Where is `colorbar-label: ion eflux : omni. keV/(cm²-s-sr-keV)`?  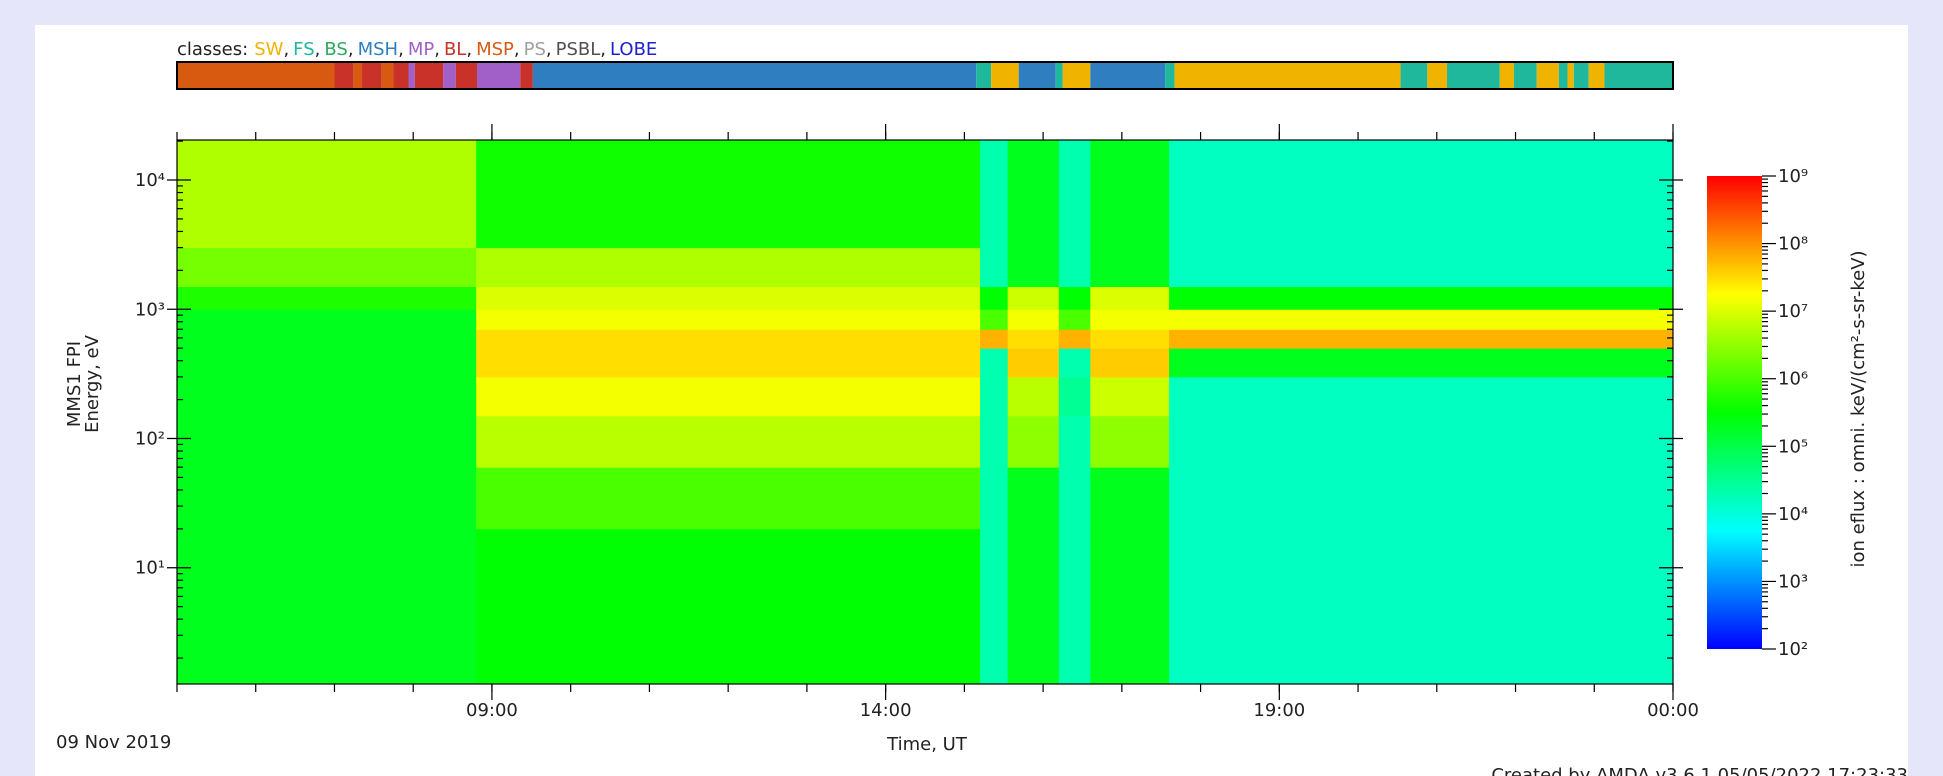
colorbar-label: ion eflux : omni. keV/(cm²-s-sr-keV) is located at coordinates (1858, 408).